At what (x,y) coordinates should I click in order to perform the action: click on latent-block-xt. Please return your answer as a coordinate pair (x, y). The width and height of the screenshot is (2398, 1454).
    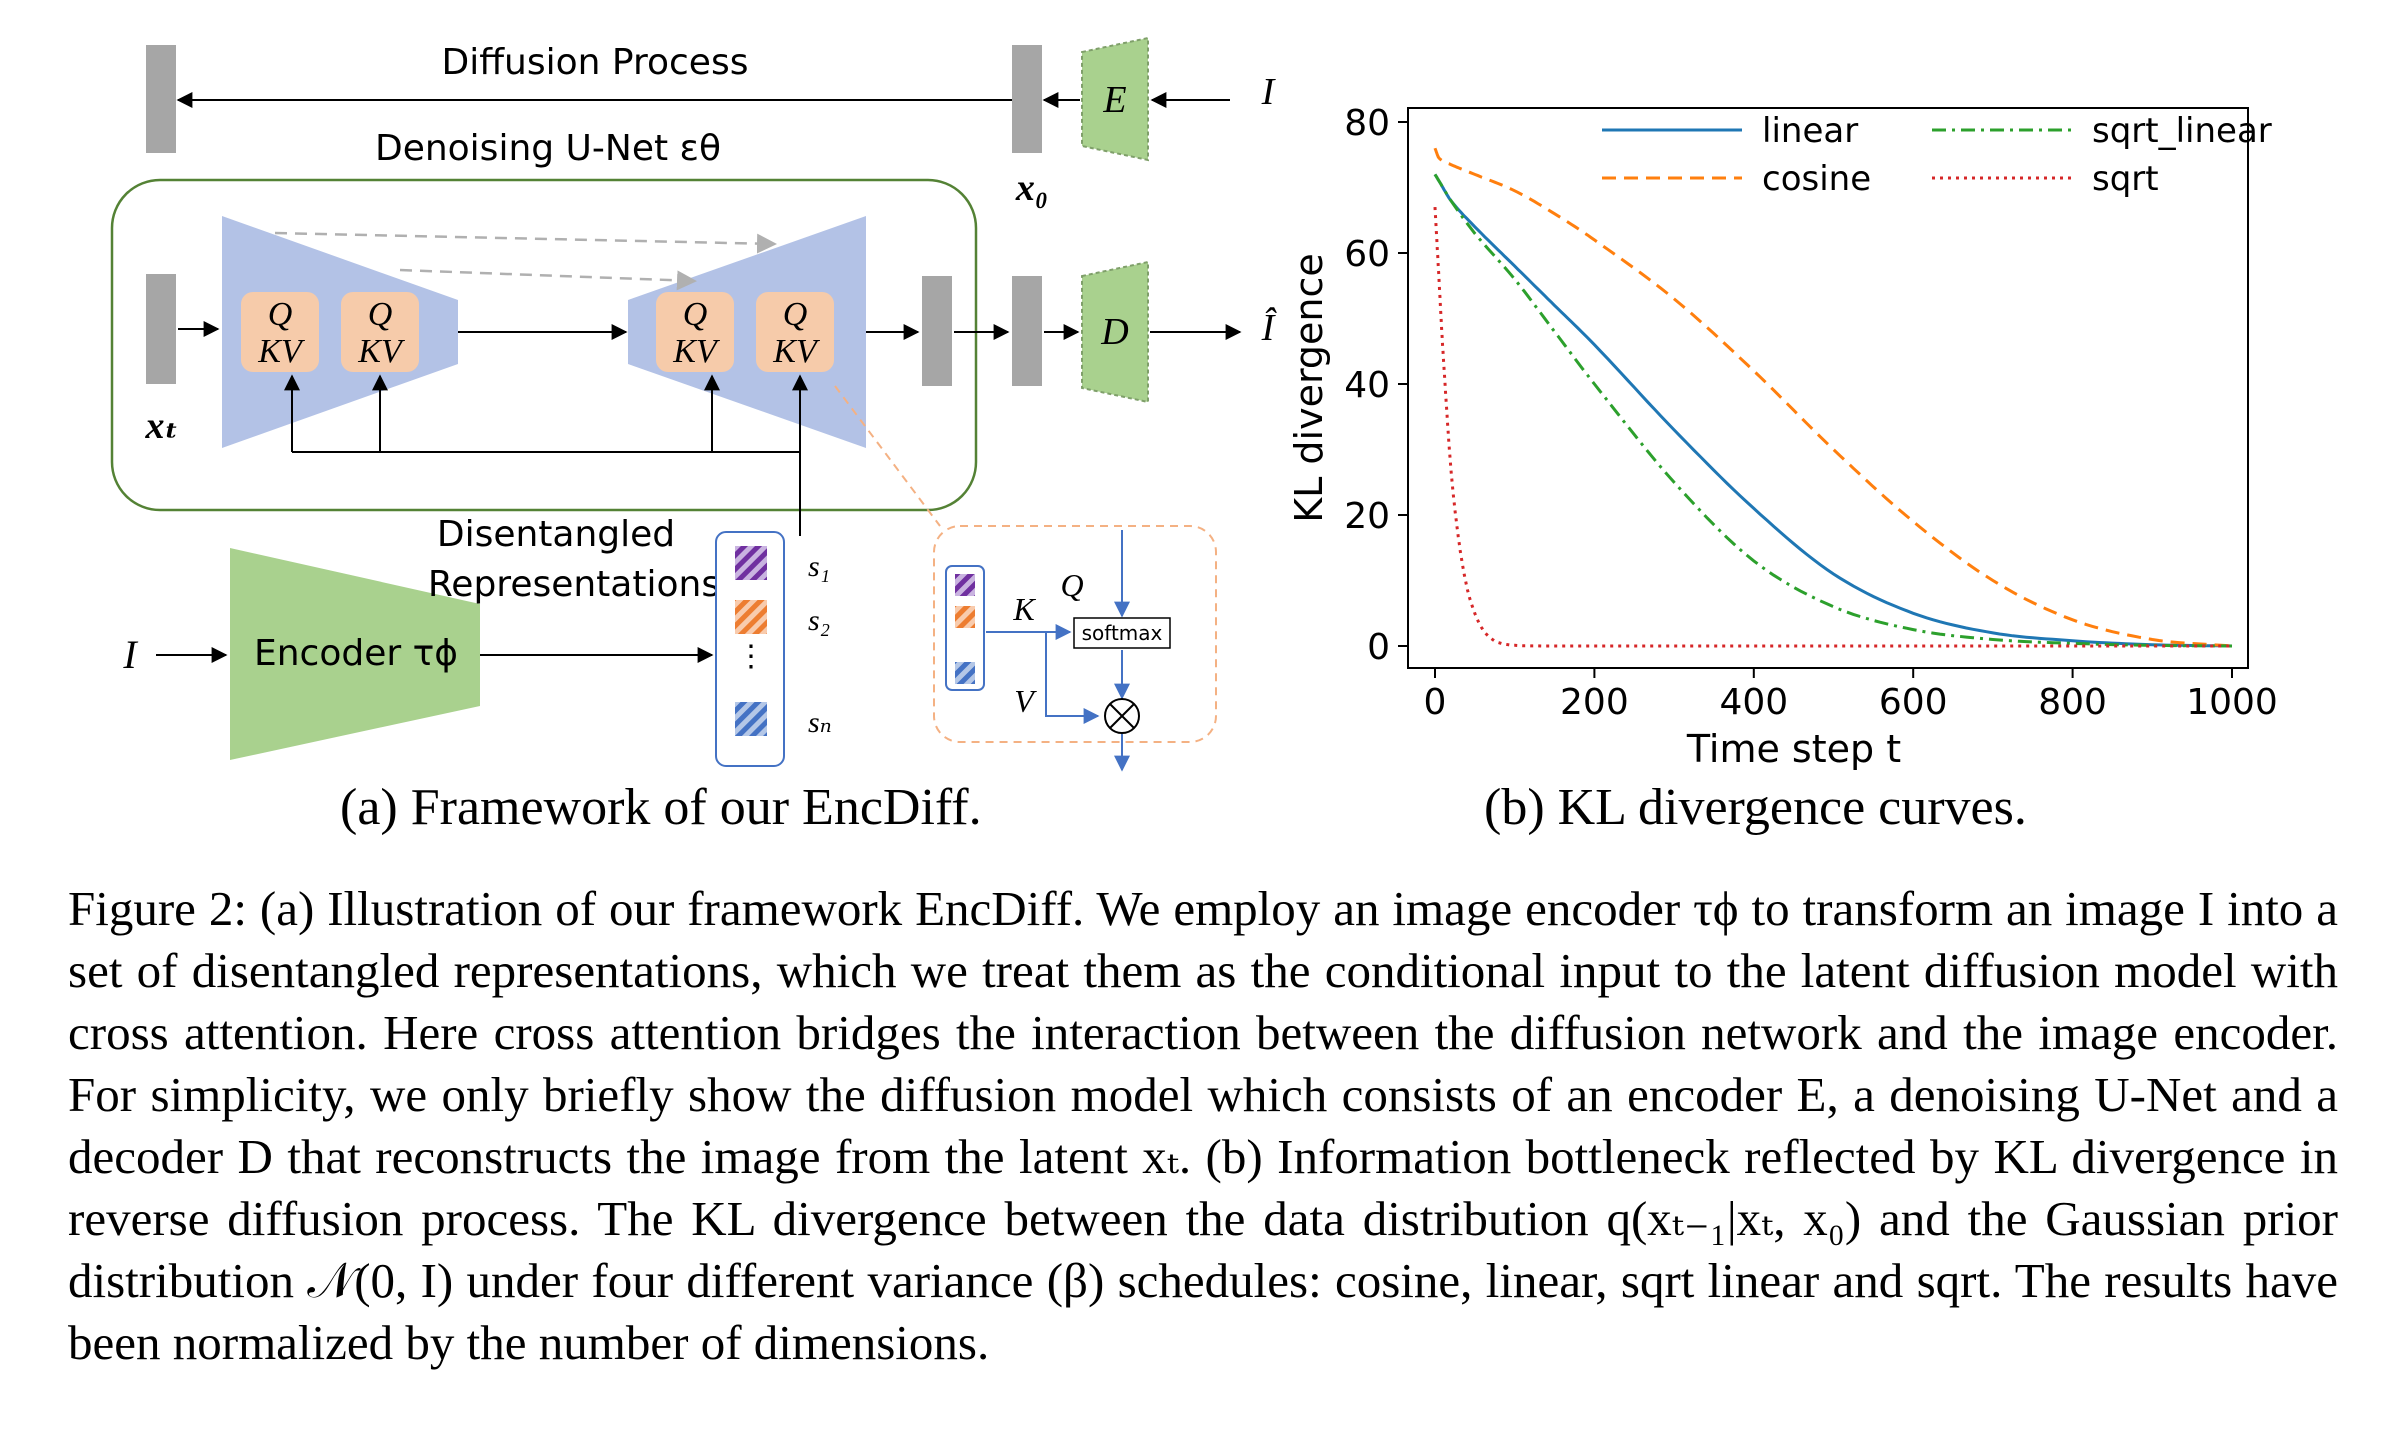
    Looking at the image, I should click on (161, 329).